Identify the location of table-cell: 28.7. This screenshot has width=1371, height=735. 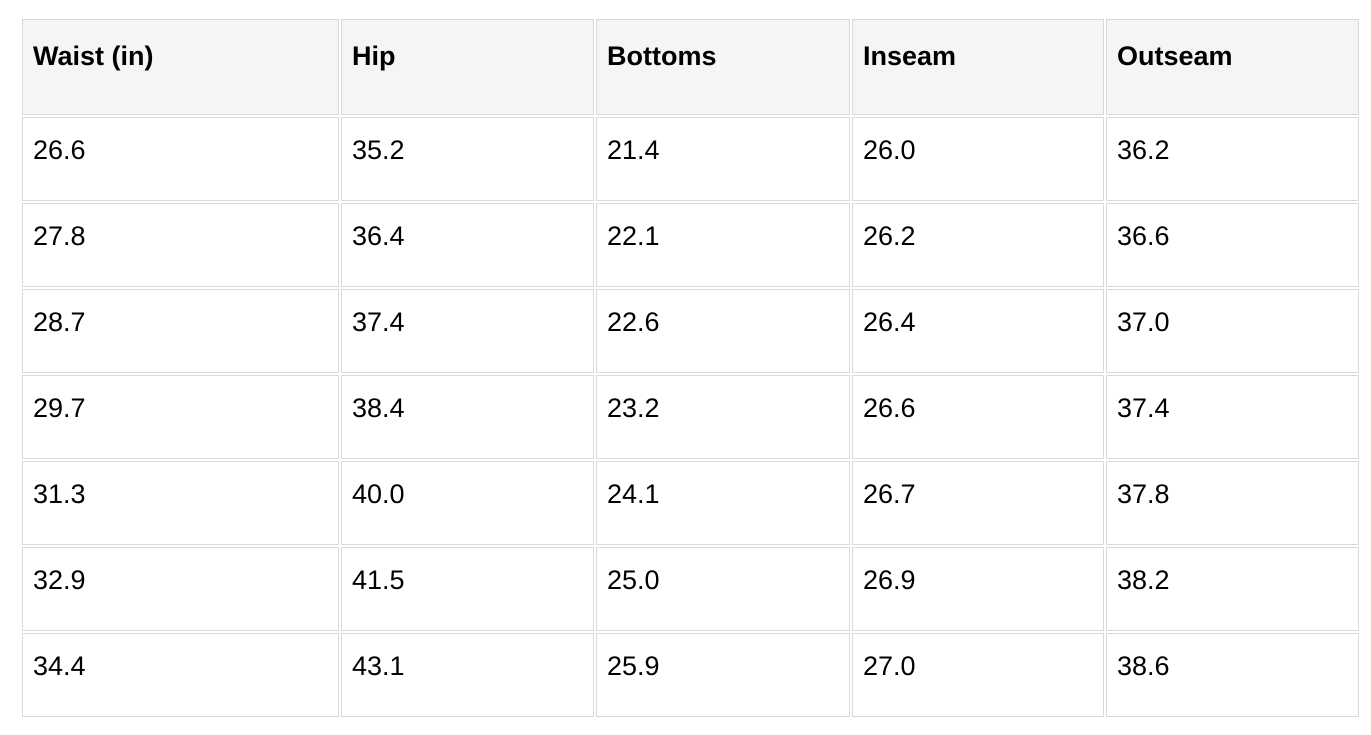
(180, 331).